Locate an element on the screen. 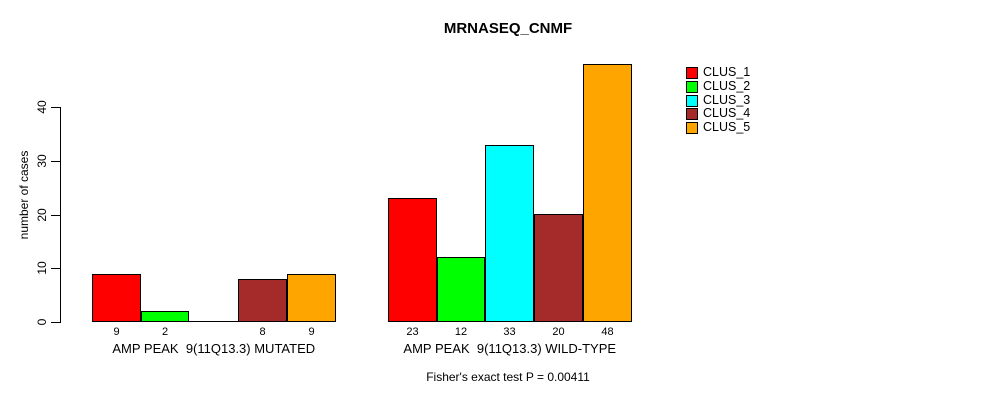 This screenshot has width=990, height=400. legend-label-clus-3: CLUS_3 is located at coordinates (727, 100).